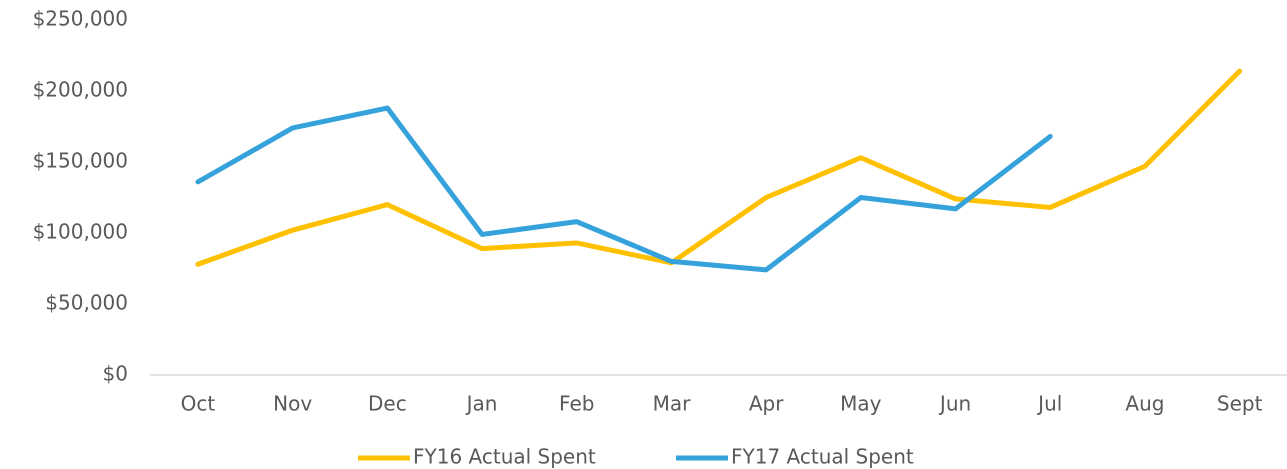  Describe the element at coordinates (198, 404) in the screenshot. I see `x-tick-label: Oct` at that location.